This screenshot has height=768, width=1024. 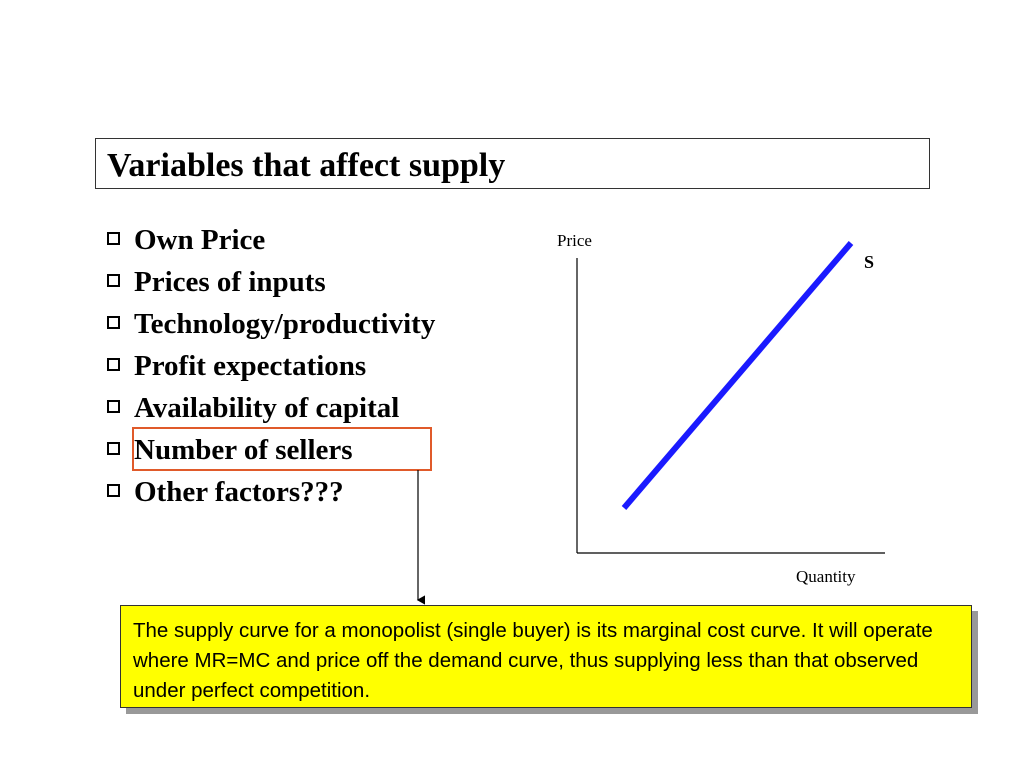 What do you see at coordinates (200, 240) in the screenshot?
I see `bullet-text: Own Price` at bounding box center [200, 240].